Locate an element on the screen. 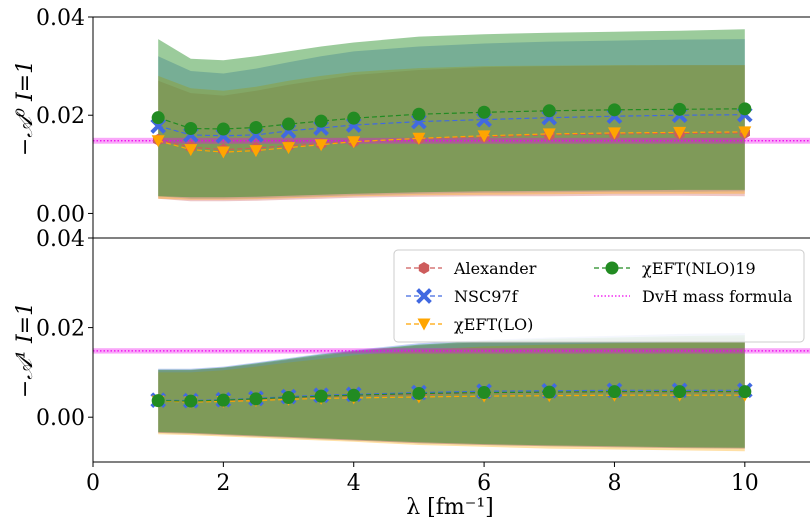 This screenshot has width=810, height=520. legend-label--eft-lo-: χEFT(LO) is located at coordinates (493, 324).